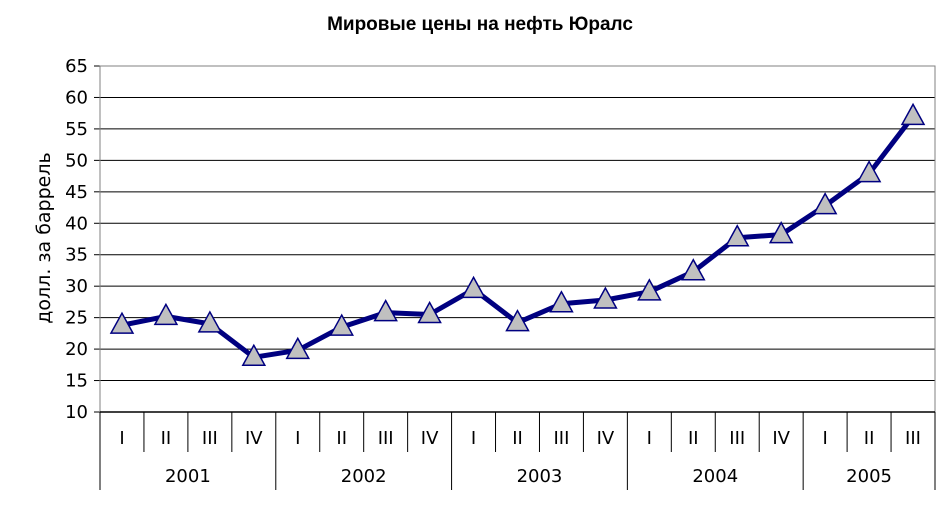 Image resolution: width=944 pixels, height=530 pixels. What do you see at coordinates (76, 255) in the screenshot?
I see `y-tick-label: 35` at bounding box center [76, 255].